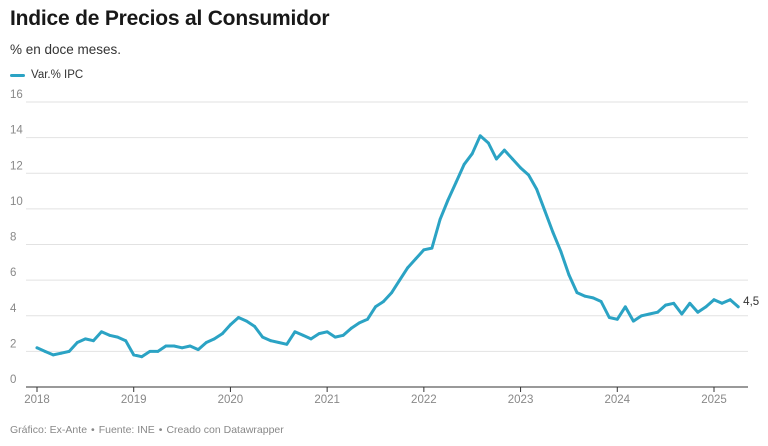 Image resolution: width=768 pixels, height=446 pixels. What do you see at coordinates (16, 95) in the screenshot?
I see `y-tick-label: 16` at bounding box center [16, 95].